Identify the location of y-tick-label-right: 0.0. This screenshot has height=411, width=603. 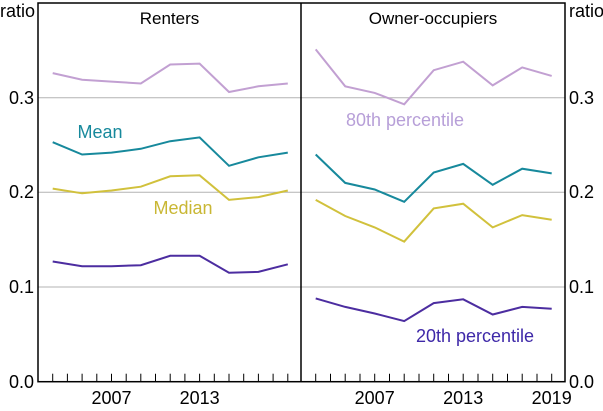
(582, 381).